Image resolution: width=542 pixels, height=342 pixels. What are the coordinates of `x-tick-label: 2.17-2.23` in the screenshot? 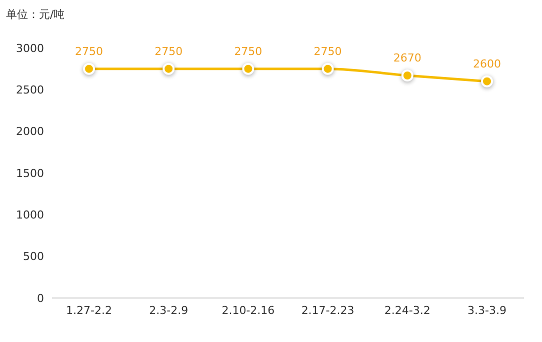 It's located at (327, 310).